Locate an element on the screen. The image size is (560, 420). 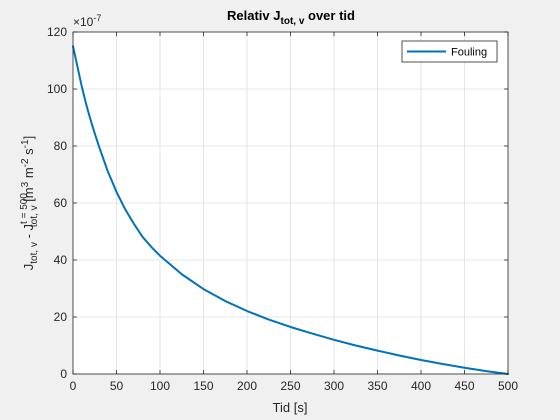
x-tick-label-200: 200 is located at coordinates (247, 386).